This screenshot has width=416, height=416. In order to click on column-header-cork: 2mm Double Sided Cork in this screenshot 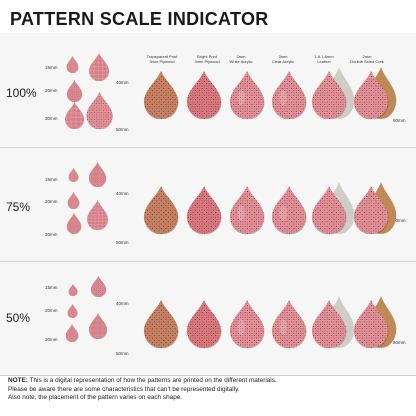, I will do `click(367, 59)`.